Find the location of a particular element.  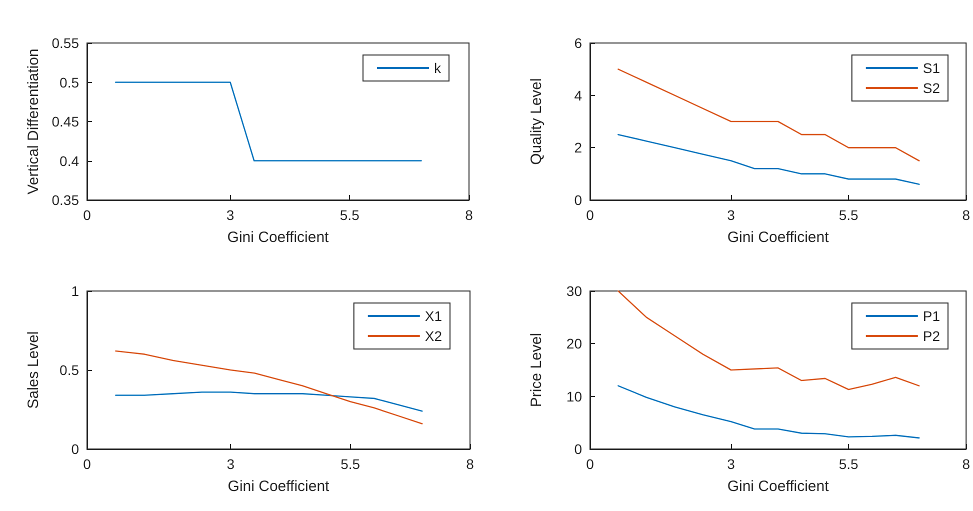

y-axis-title: Quality Level is located at coordinates (536, 121).